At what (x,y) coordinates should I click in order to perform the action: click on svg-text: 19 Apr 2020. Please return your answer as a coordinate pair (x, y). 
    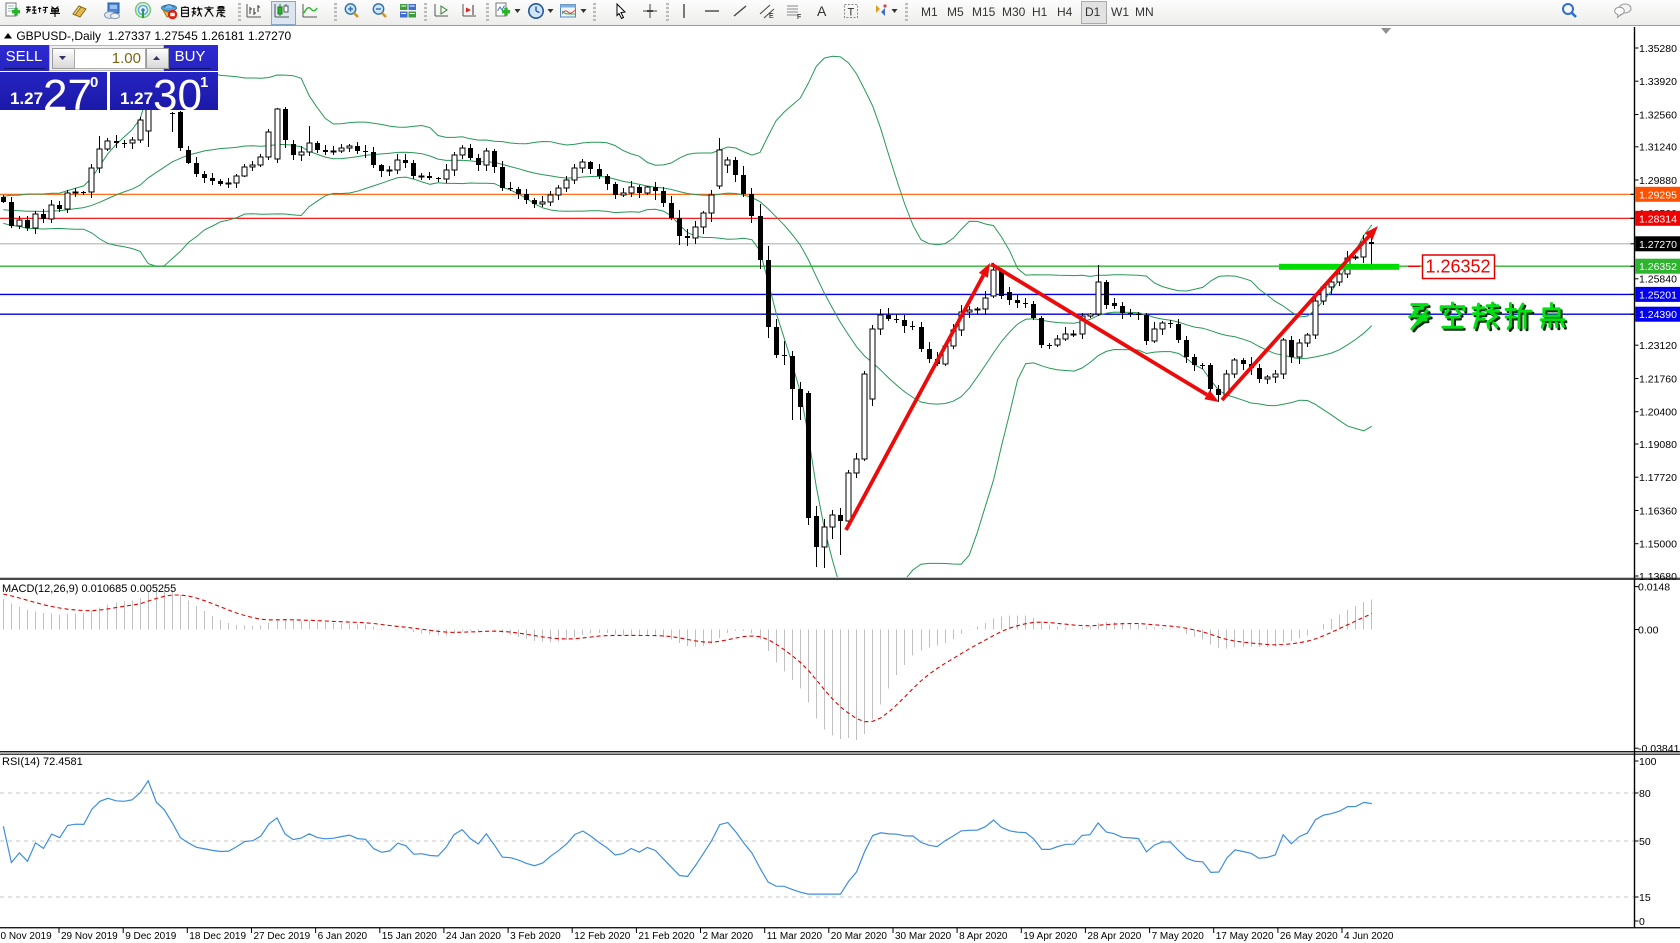
    Looking at the image, I should click on (1050, 936).